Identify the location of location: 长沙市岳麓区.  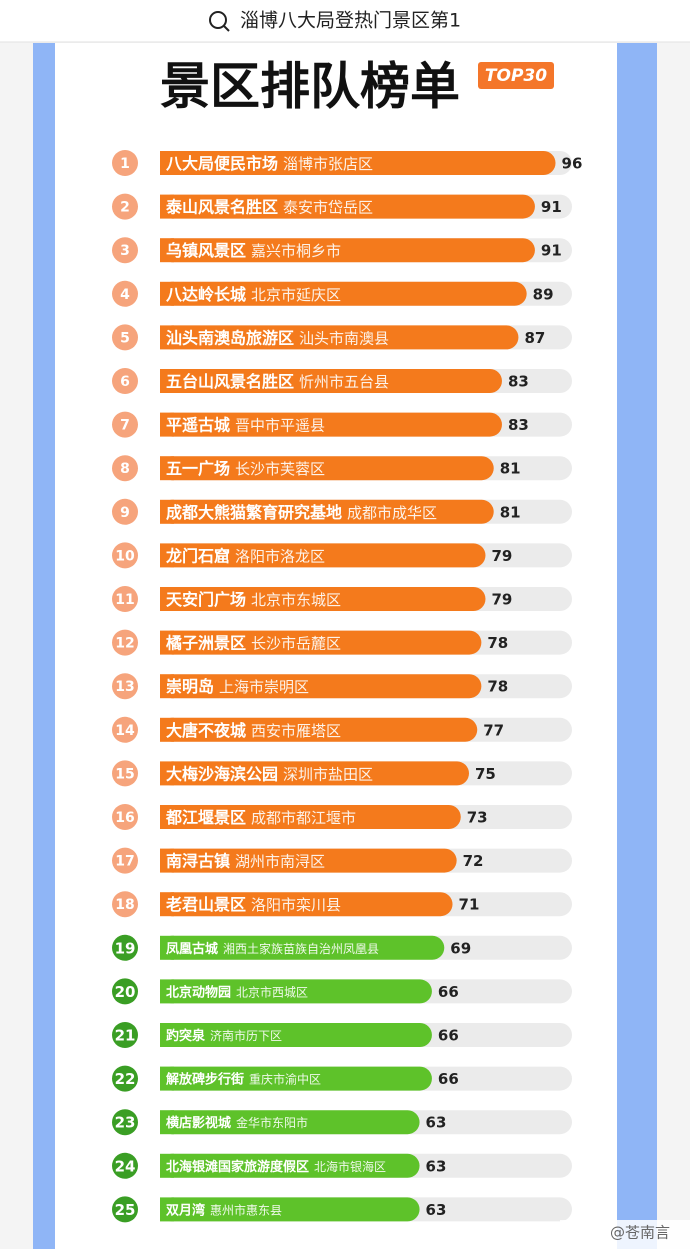
(296, 643).